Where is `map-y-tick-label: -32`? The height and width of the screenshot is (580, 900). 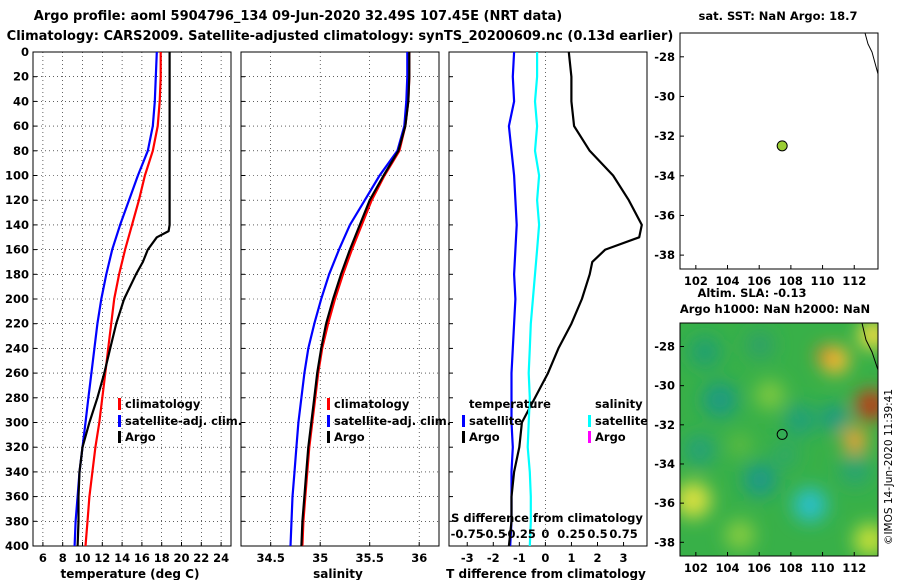 map-y-tick-label: -32 is located at coordinates (664, 425).